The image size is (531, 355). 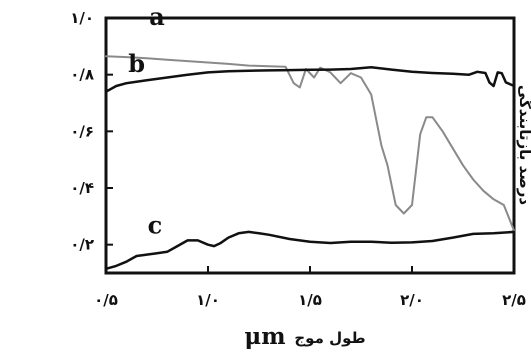 What do you see at coordinates (310, 287) in the screenshot?
I see `x-axis-ticks: ۰/۵ ۱/۰ ۱/۵ ۲/۰ ۲/۵` at bounding box center [310, 287].